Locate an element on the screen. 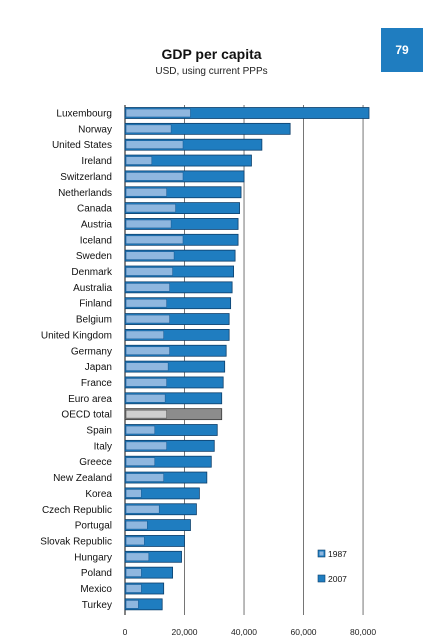 Image resolution: width=423 pixels, height=640 pixels. bar-2007-turkey is located at coordinates (143, 604).